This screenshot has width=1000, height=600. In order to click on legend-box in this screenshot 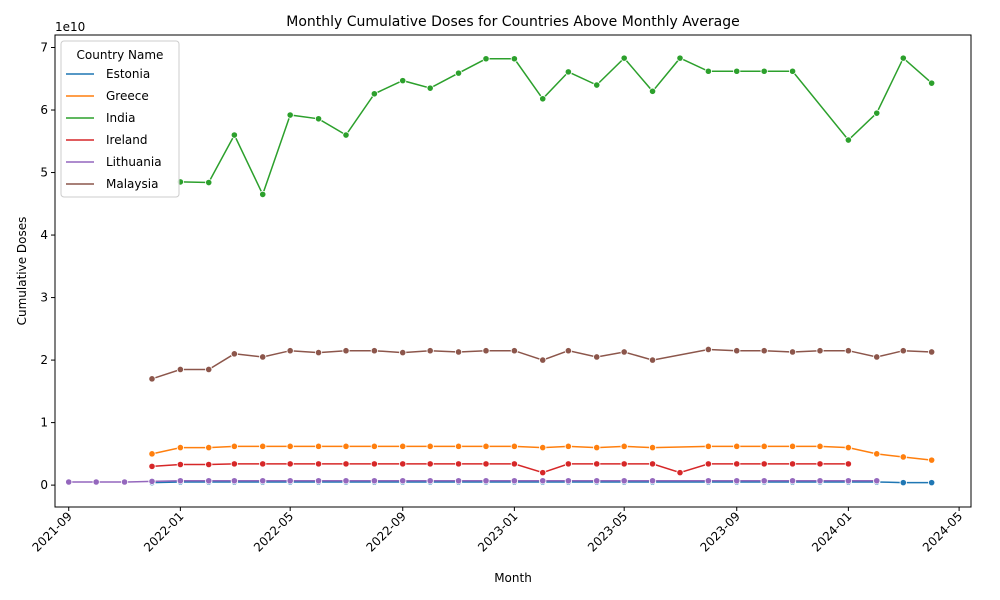, I will do `click(120, 119)`.